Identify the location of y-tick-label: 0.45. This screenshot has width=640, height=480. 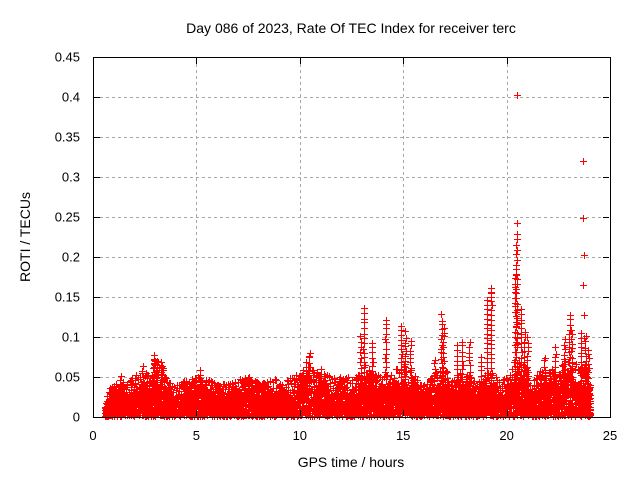
(67, 57).